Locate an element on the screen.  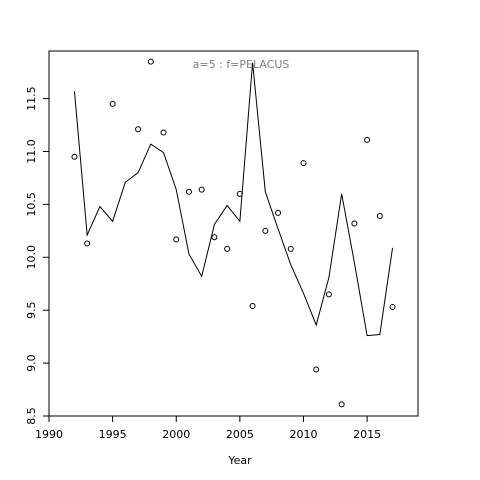
y-tick-label: 8.5 is located at coordinates (31, 416).